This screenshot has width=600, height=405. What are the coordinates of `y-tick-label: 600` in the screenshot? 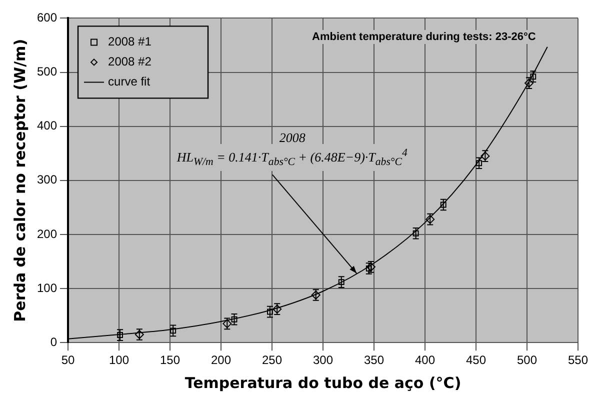 It's located at (47, 17).